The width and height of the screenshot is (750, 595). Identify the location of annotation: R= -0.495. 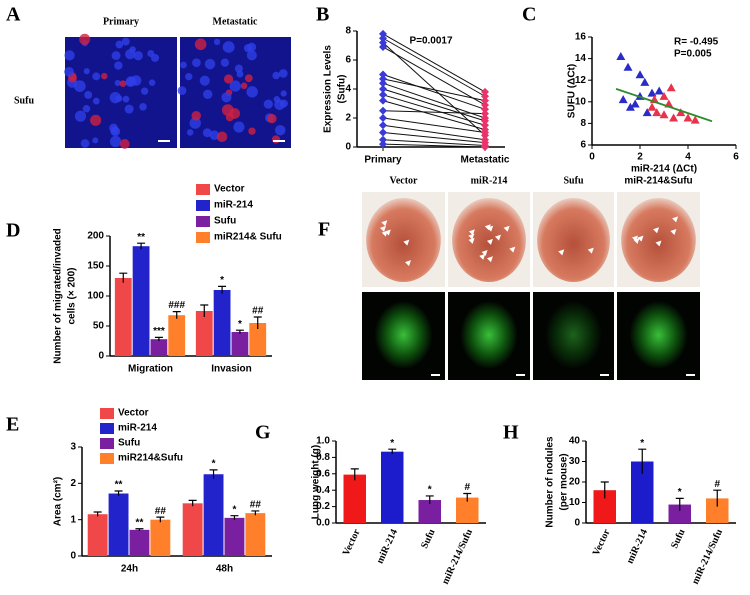
(696, 42).